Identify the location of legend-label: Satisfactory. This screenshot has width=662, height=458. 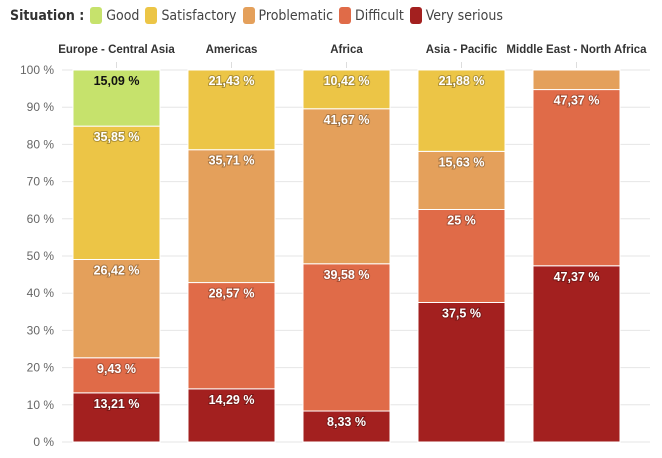
(199, 15).